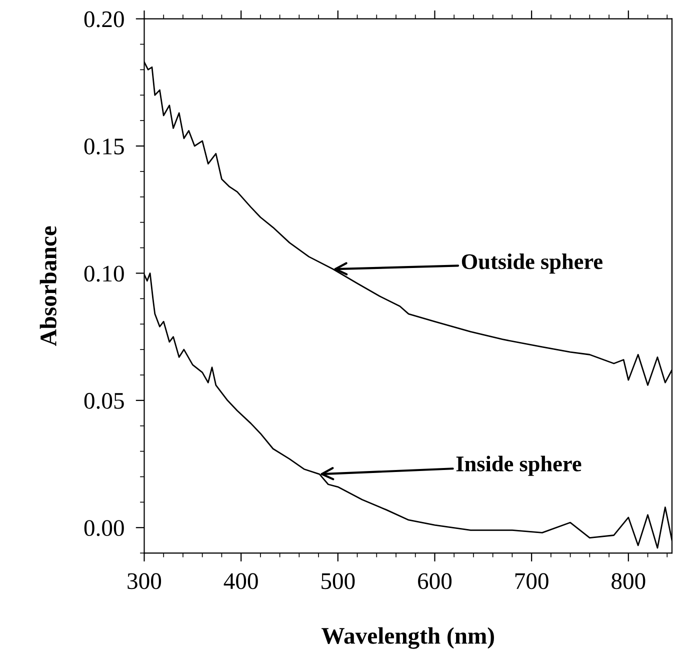 The width and height of the screenshot is (674, 672). I want to click on x-tick-label: 300, so click(145, 581).